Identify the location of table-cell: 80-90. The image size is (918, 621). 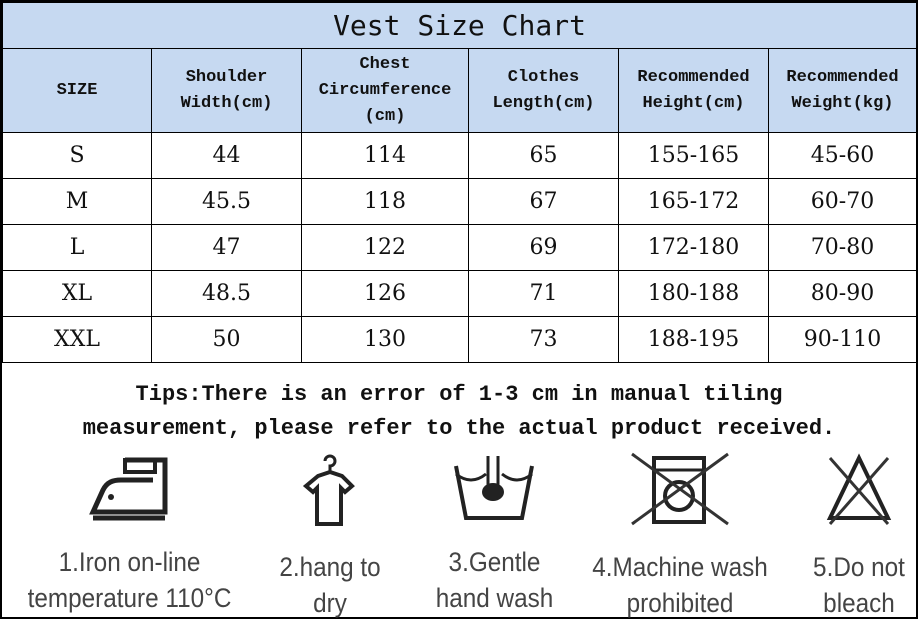
(842, 293).